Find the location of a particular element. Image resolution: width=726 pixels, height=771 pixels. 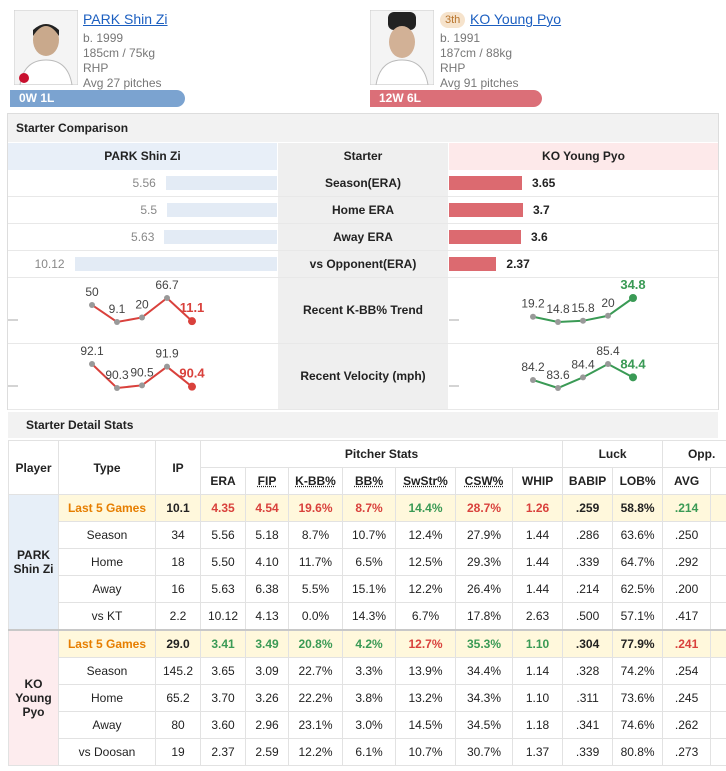

stat-cell: 17.8% is located at coordinates (484, 616).